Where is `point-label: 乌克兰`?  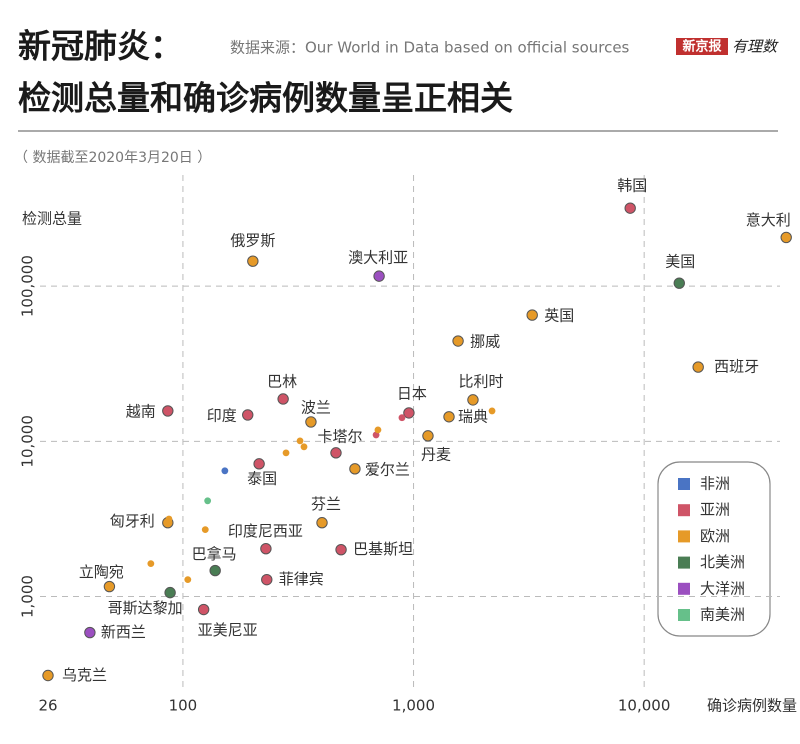 point-label: 乌克兰 is located at coordinates (84, 675).